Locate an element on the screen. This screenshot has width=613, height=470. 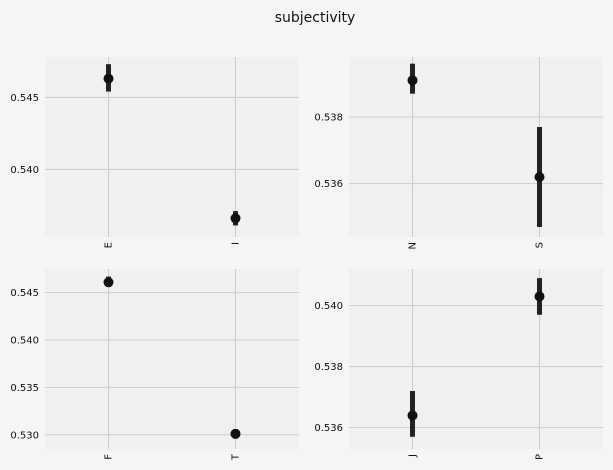
x-tick-label: S is located at coordinates (540, 245).